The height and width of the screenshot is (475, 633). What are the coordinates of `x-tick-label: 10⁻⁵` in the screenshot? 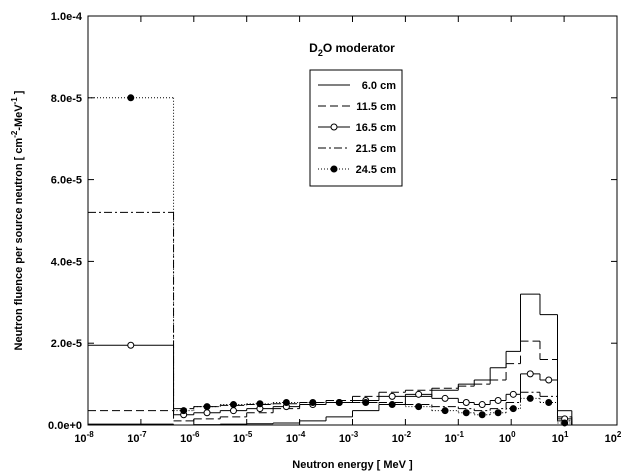 It's located at (243, 437).